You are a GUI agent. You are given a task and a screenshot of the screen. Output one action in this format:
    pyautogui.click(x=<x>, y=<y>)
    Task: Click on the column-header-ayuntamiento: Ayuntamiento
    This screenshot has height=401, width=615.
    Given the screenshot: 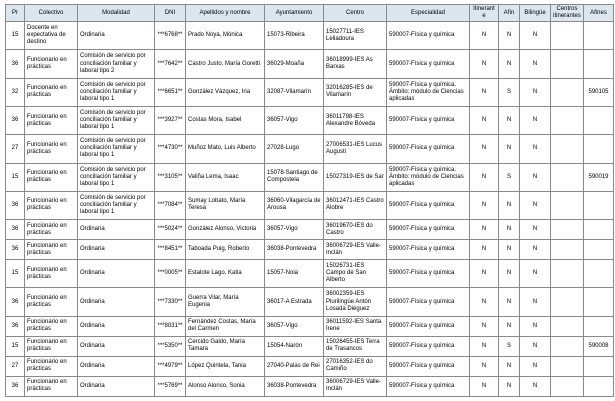 What is the action you would take?
    pyautogui.click(x=294, y=13)
    